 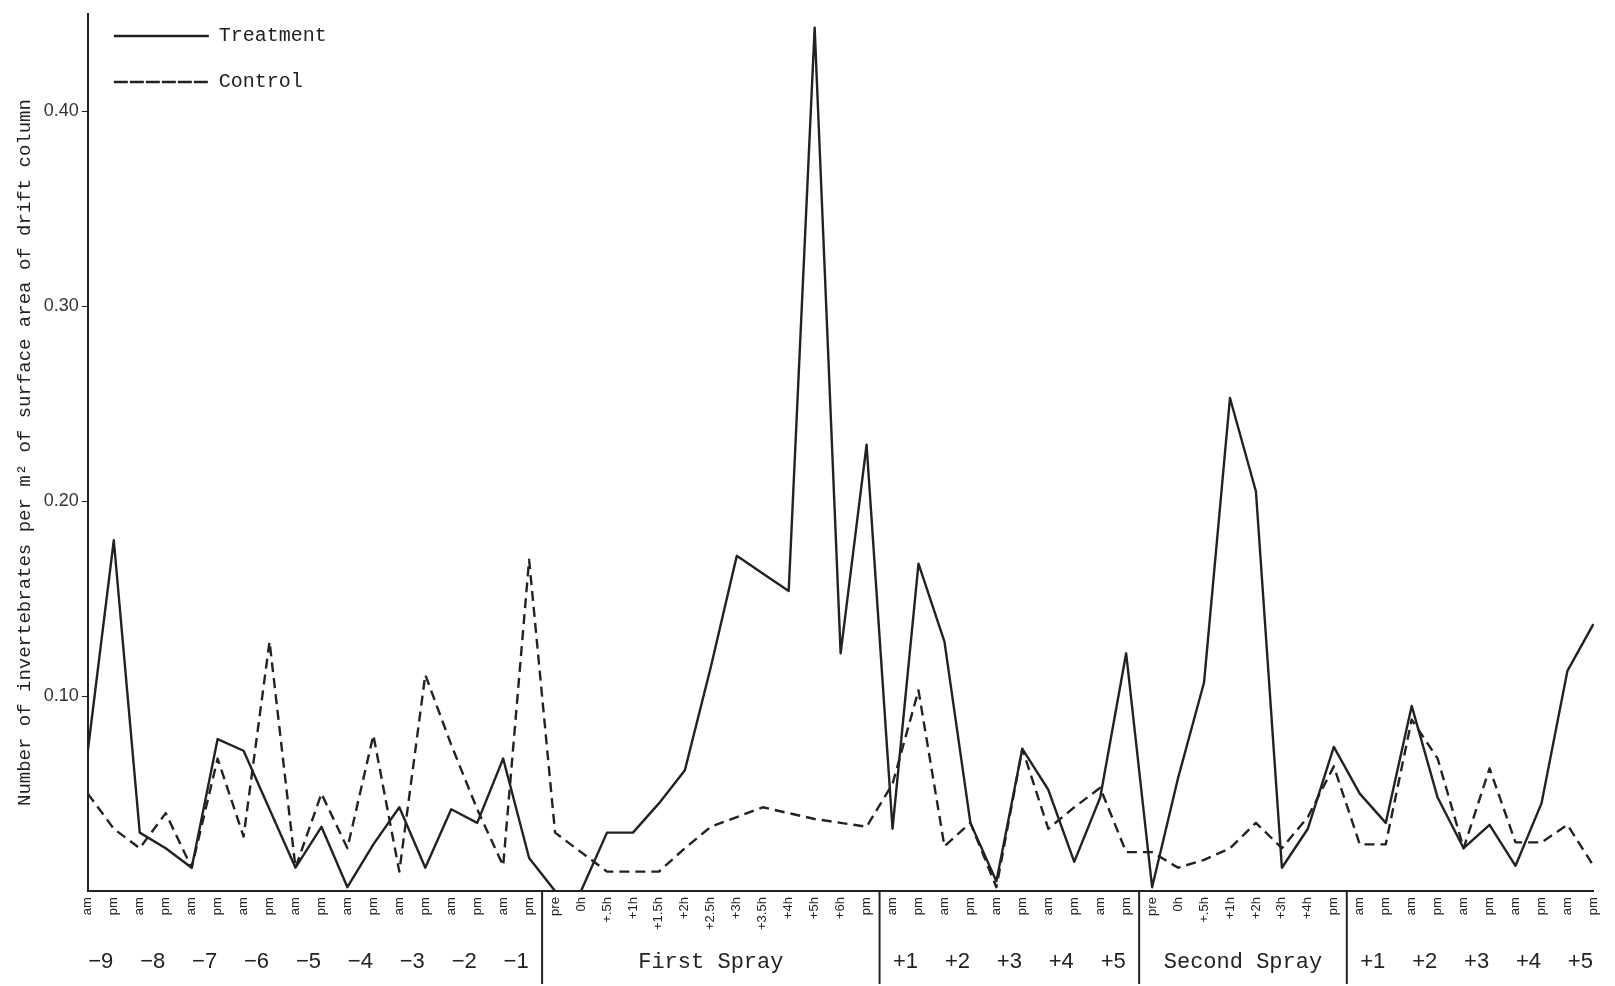 What do you see at coordinates (61, 305) in the screenshot?
I see `y-tick-label: 0.30` at bounding box center [61, 305].